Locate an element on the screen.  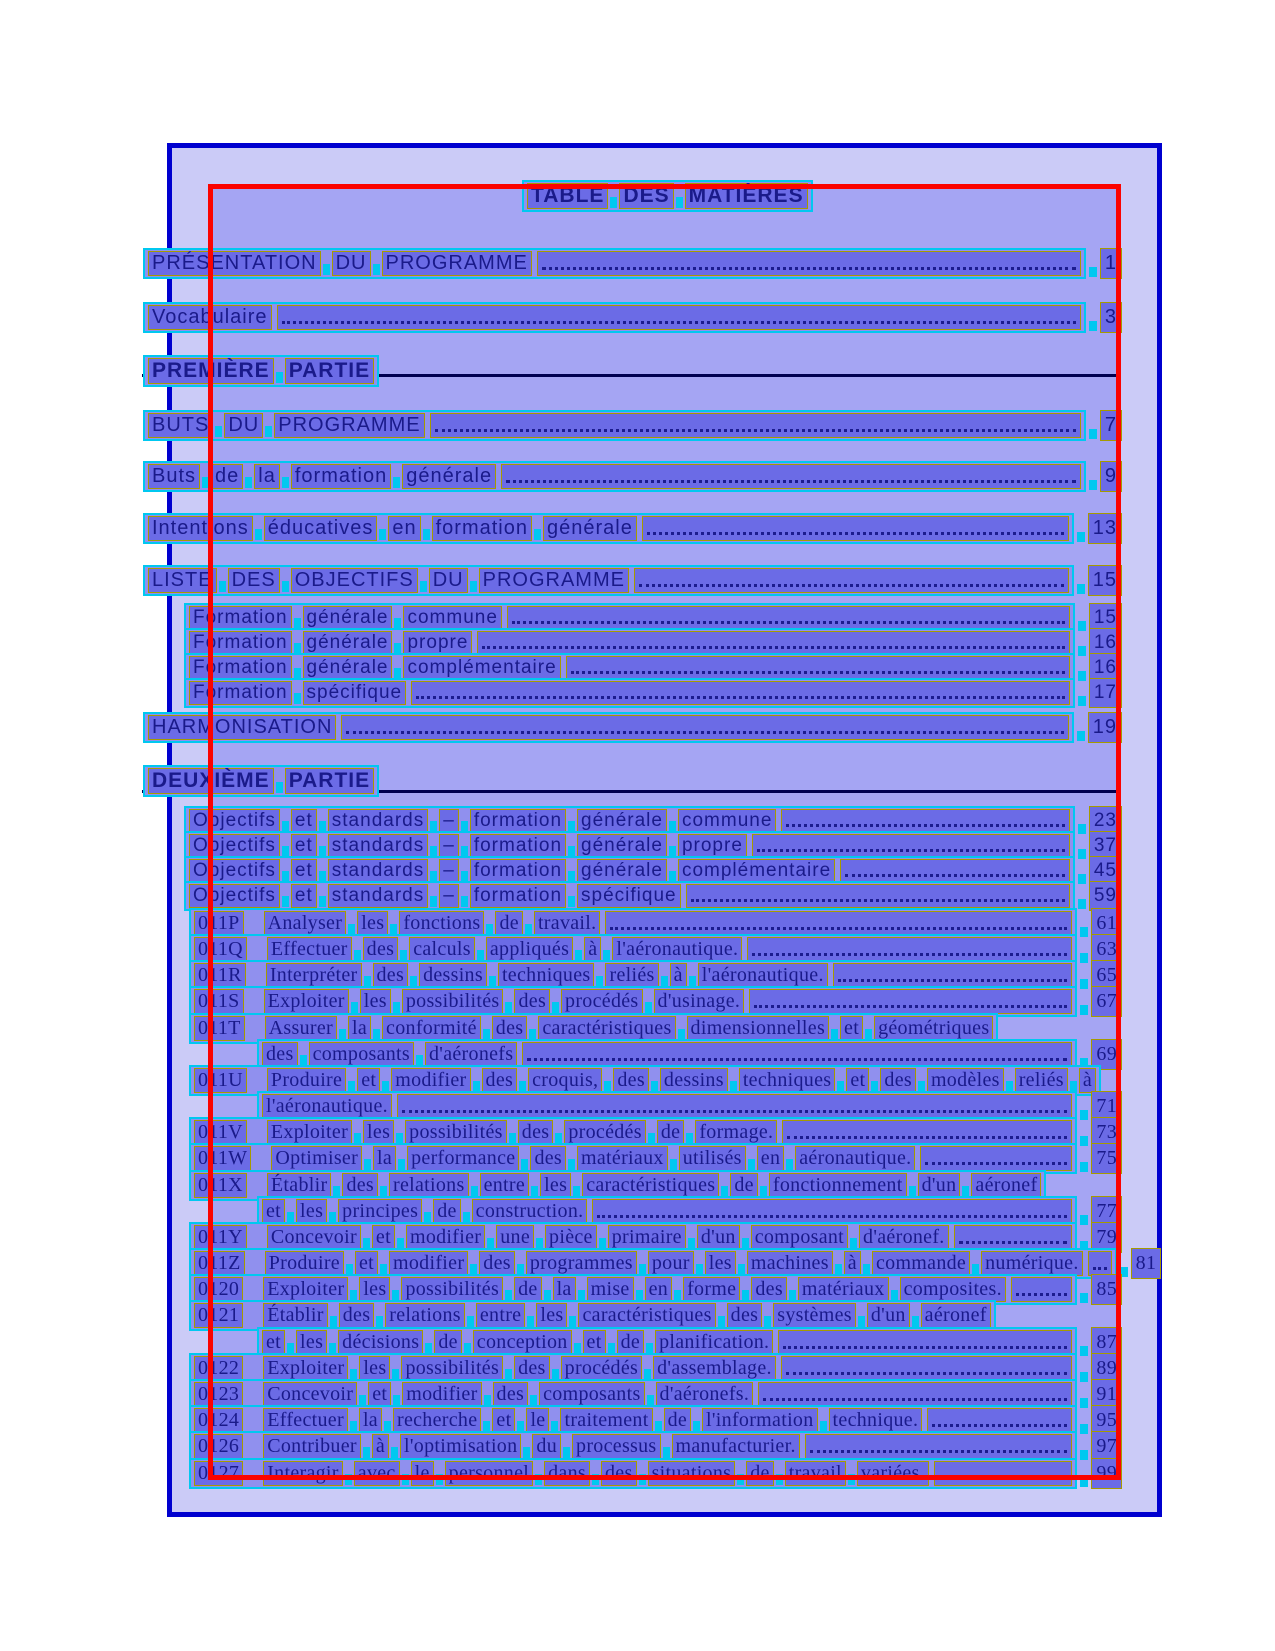
ocr-word-box: conception is located at coordinates (522, 1342).